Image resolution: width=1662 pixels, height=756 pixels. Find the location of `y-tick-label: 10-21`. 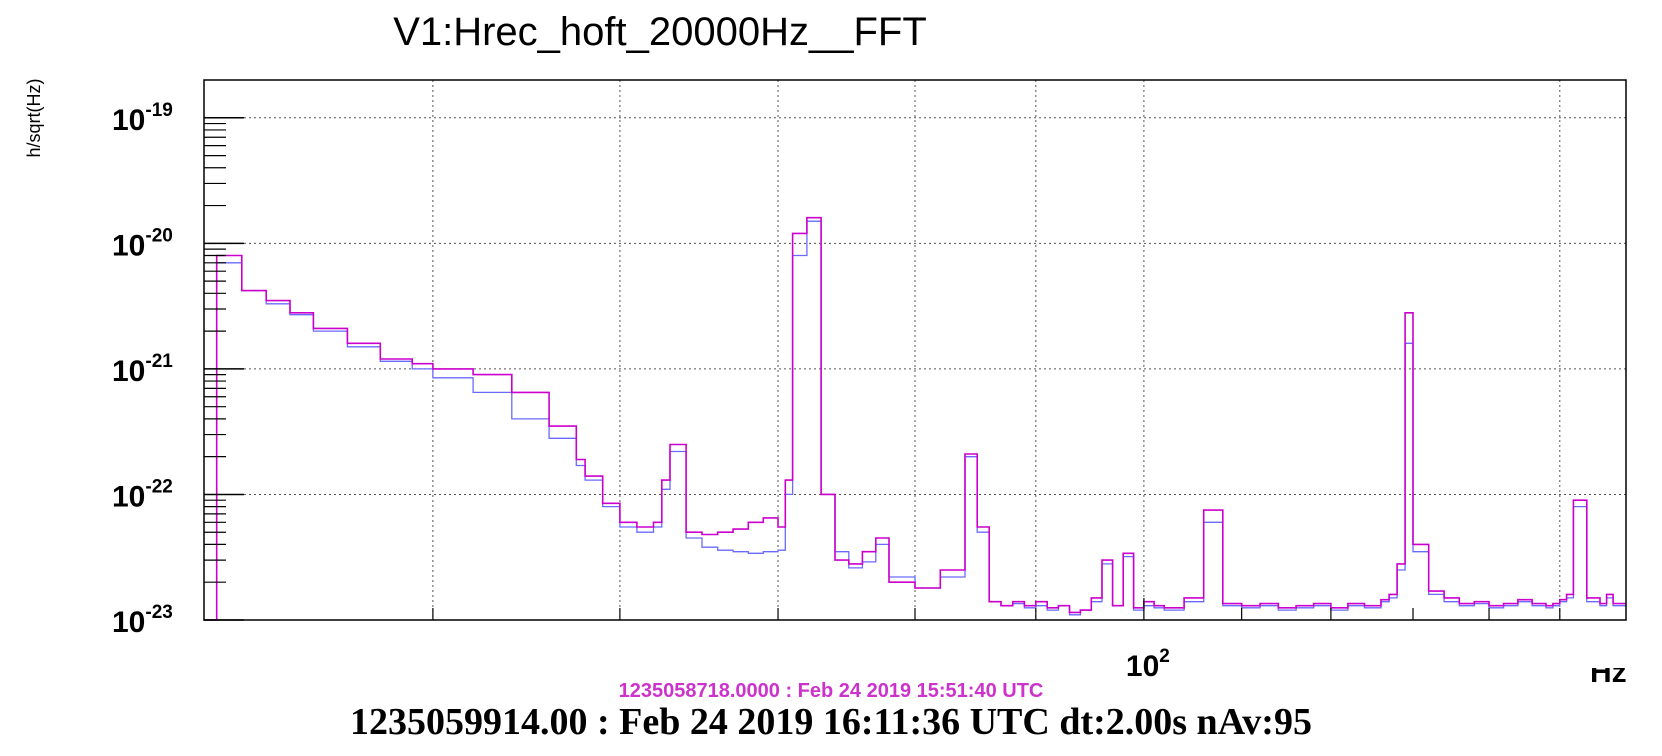

y-tick-label: 10-21 is located at coordinates (142, 369).